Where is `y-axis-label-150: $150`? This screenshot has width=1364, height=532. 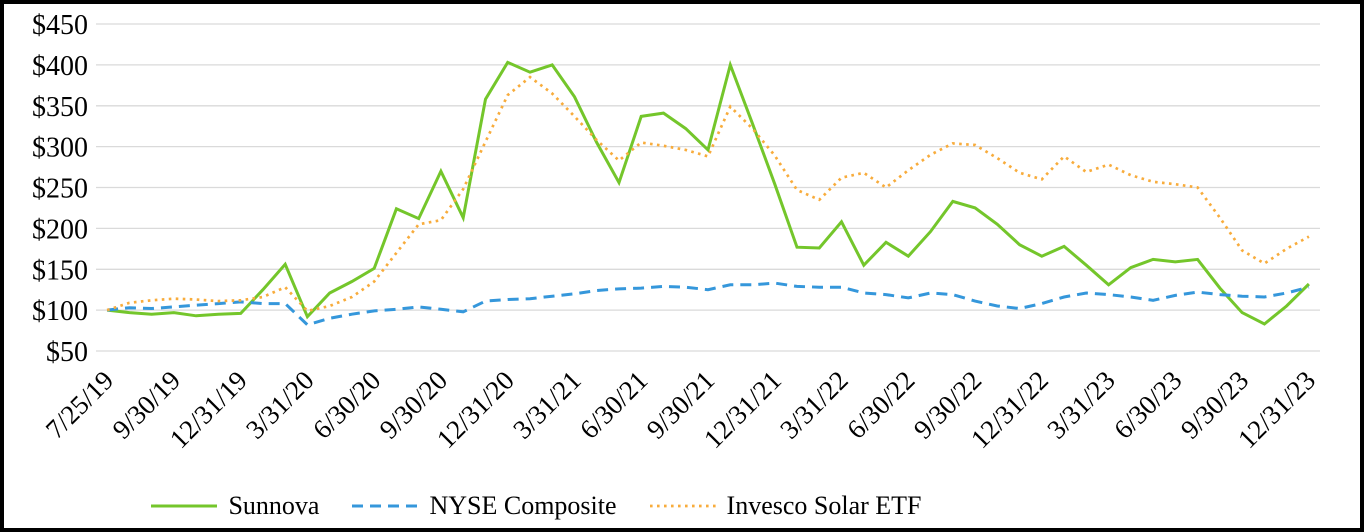 y-axis-label-150: $150 is located at coordinates (60, 270).